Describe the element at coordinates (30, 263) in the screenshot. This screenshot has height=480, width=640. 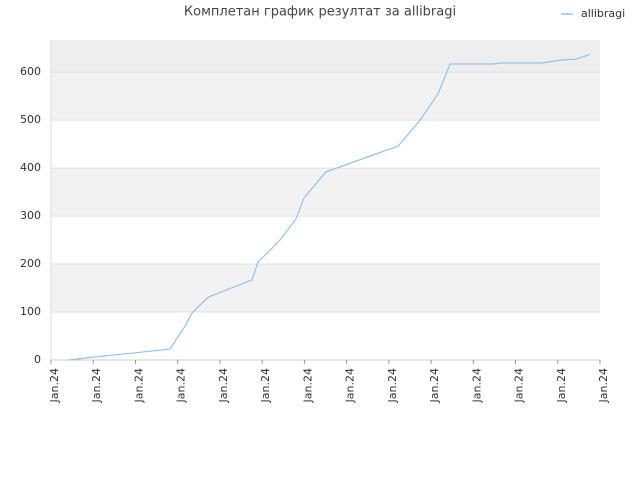
I see `y-tick-label: 200` at that location.